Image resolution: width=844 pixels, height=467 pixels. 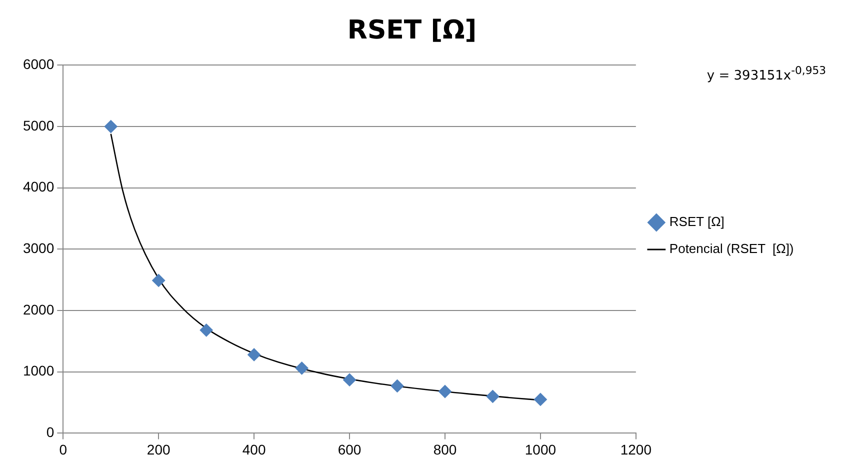 What do you see at coordinates (63, 449) in the screenshot?
I see `x-tick-label: 0` at bounding box center [63, 449].